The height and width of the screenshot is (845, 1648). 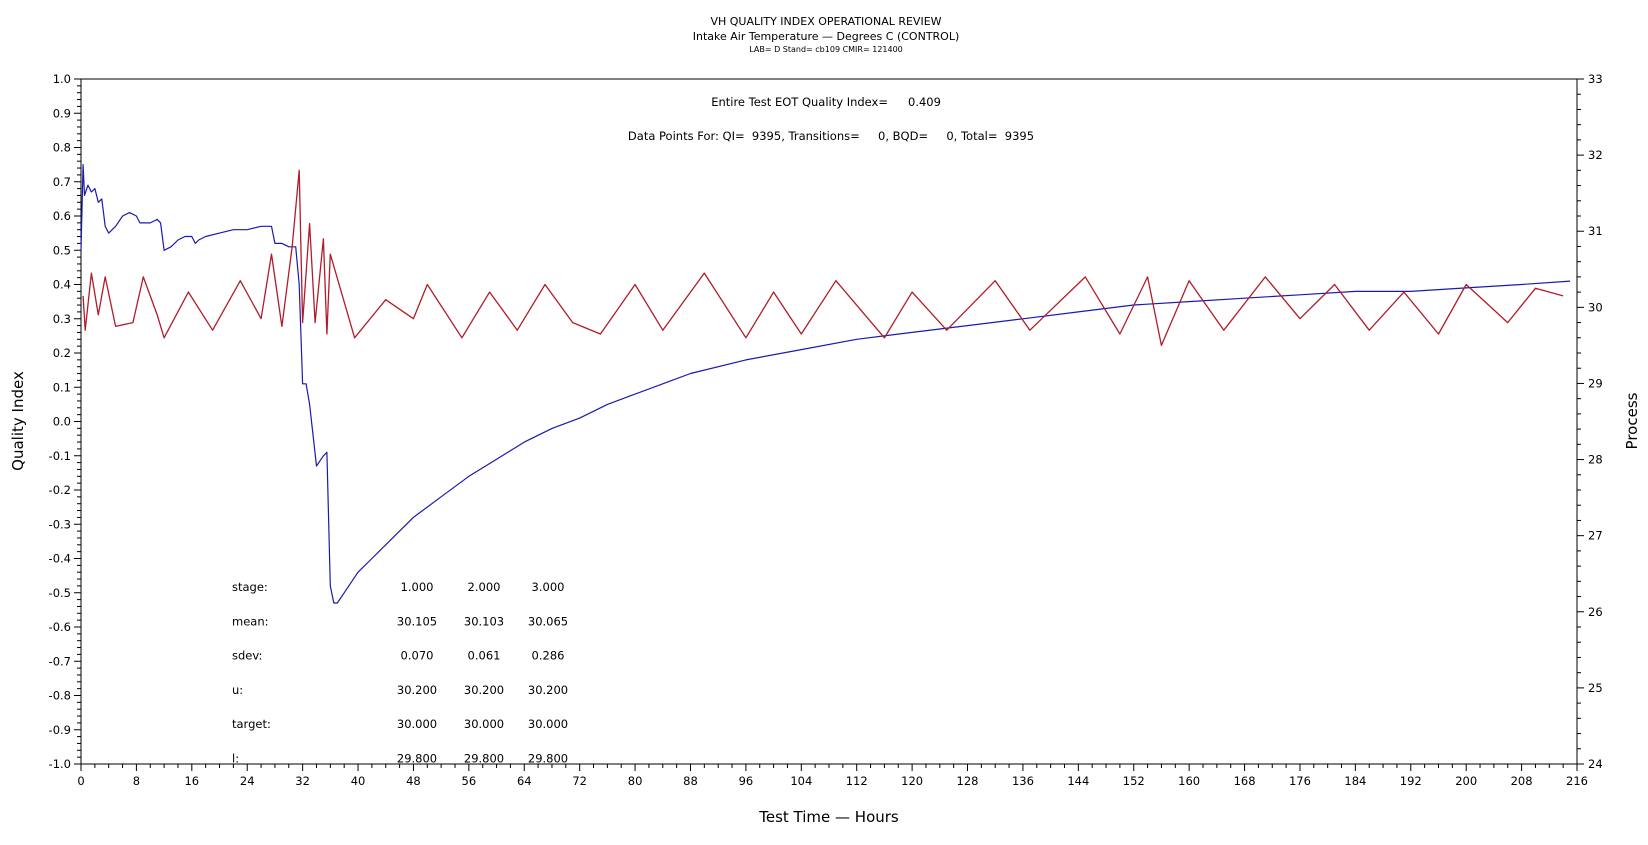 I want to click on x-tick-label: 152, so click(x=1134, y=781).